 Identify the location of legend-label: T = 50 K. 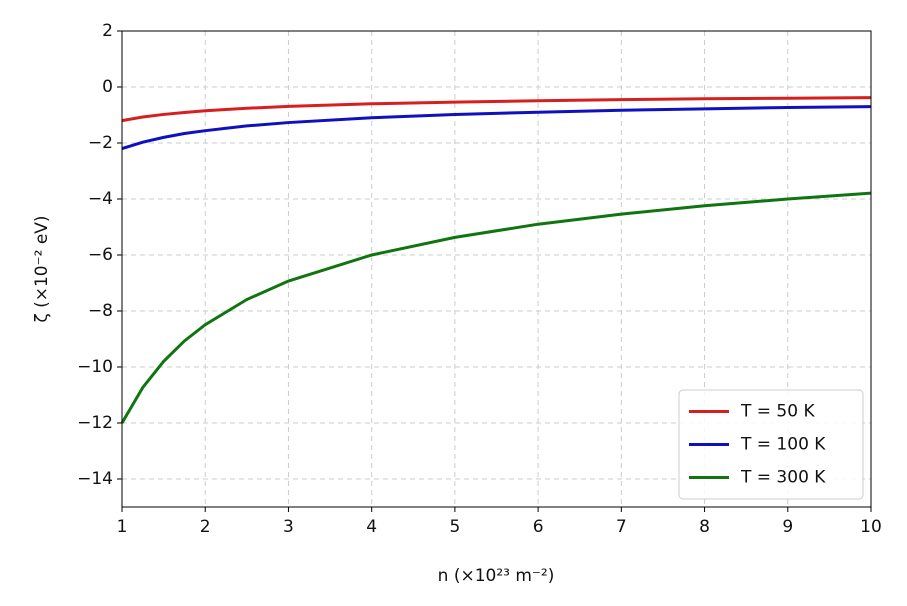
(777, 412).